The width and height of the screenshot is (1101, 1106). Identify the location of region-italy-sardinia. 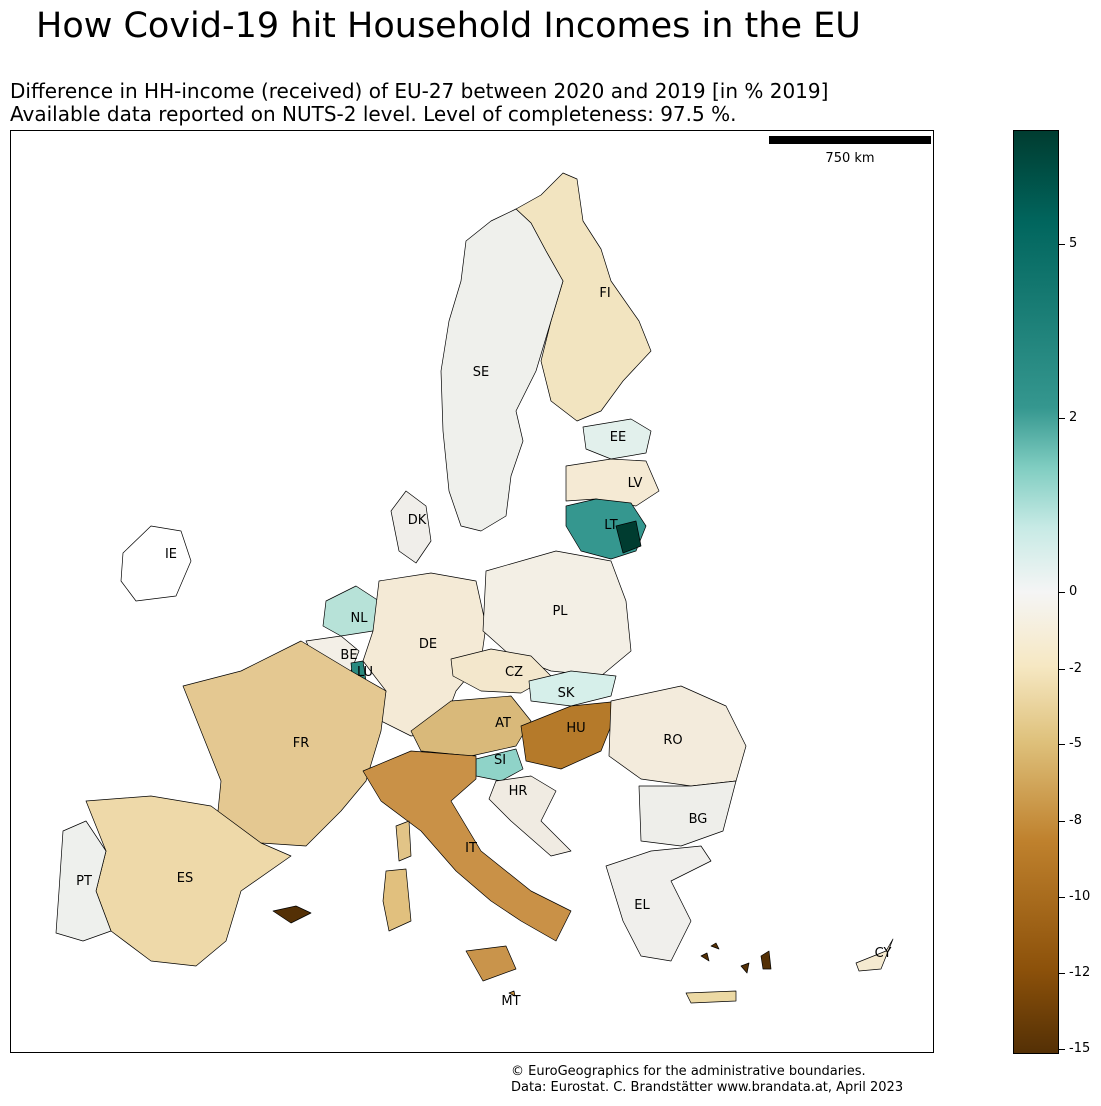
(397, 900).